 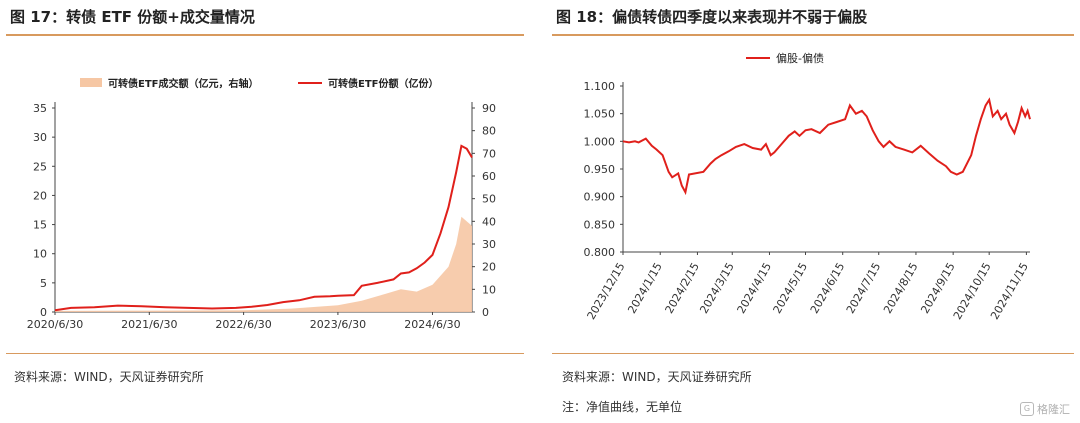 What do you see at coordinates (1027, 409) in the screenshot?
I see `gelonghui-logo-icon: G` at bounding box center [1027, 409].